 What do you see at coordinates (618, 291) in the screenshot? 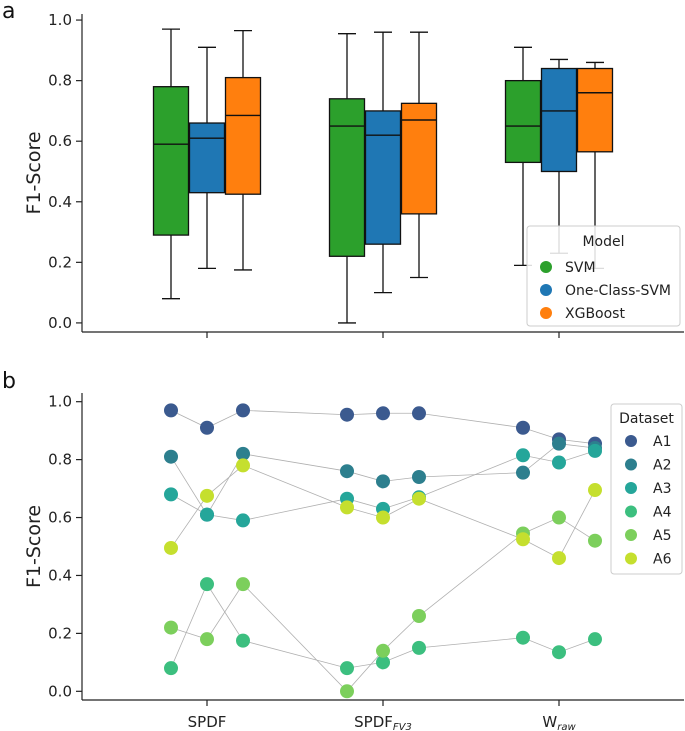
I see `legend-label: One-Class-SVM` at bounding box center [618, 291].